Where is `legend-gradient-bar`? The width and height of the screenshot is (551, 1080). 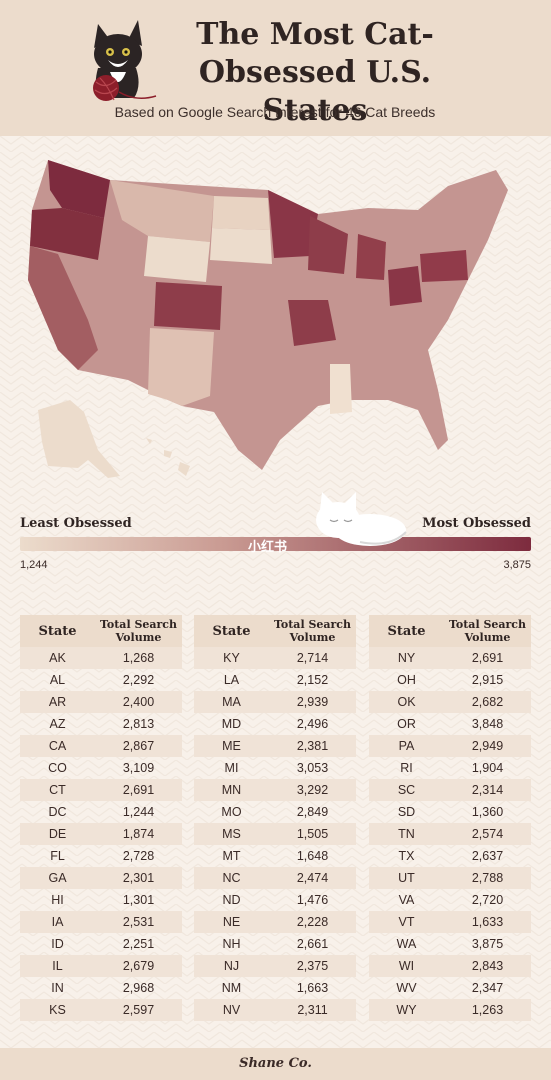
legend-gradient-bar is located at coordinates (275, 544).